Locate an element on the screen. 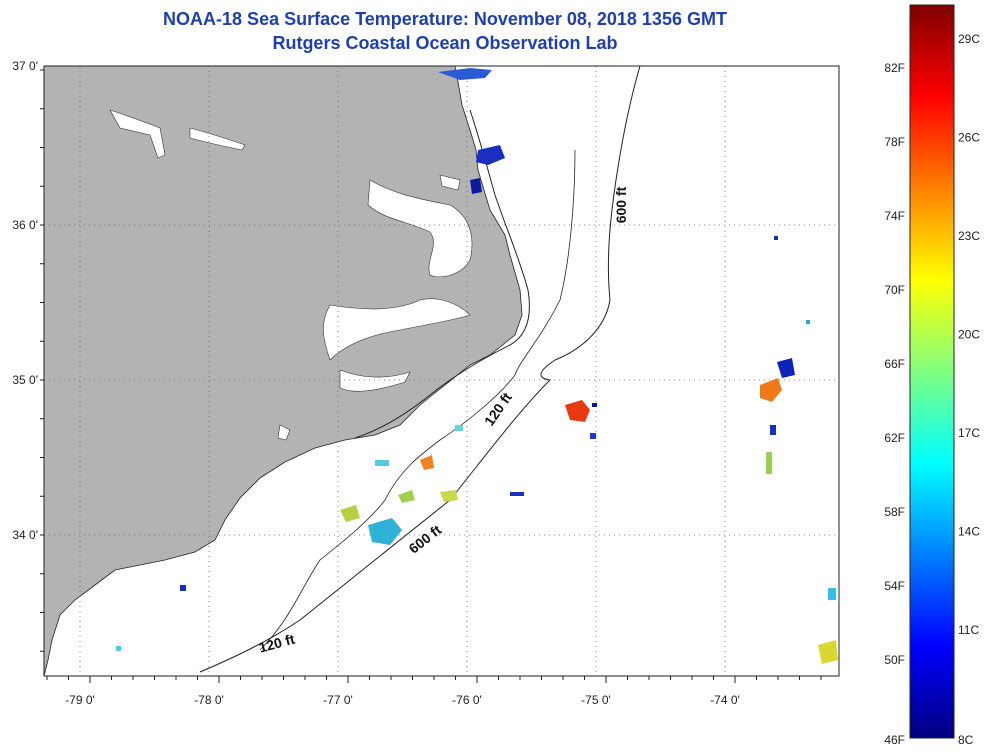 Image resolution: width=984 pixels, height=754 pixels. celsius-label: 20C is located at coordinates (969, 335).